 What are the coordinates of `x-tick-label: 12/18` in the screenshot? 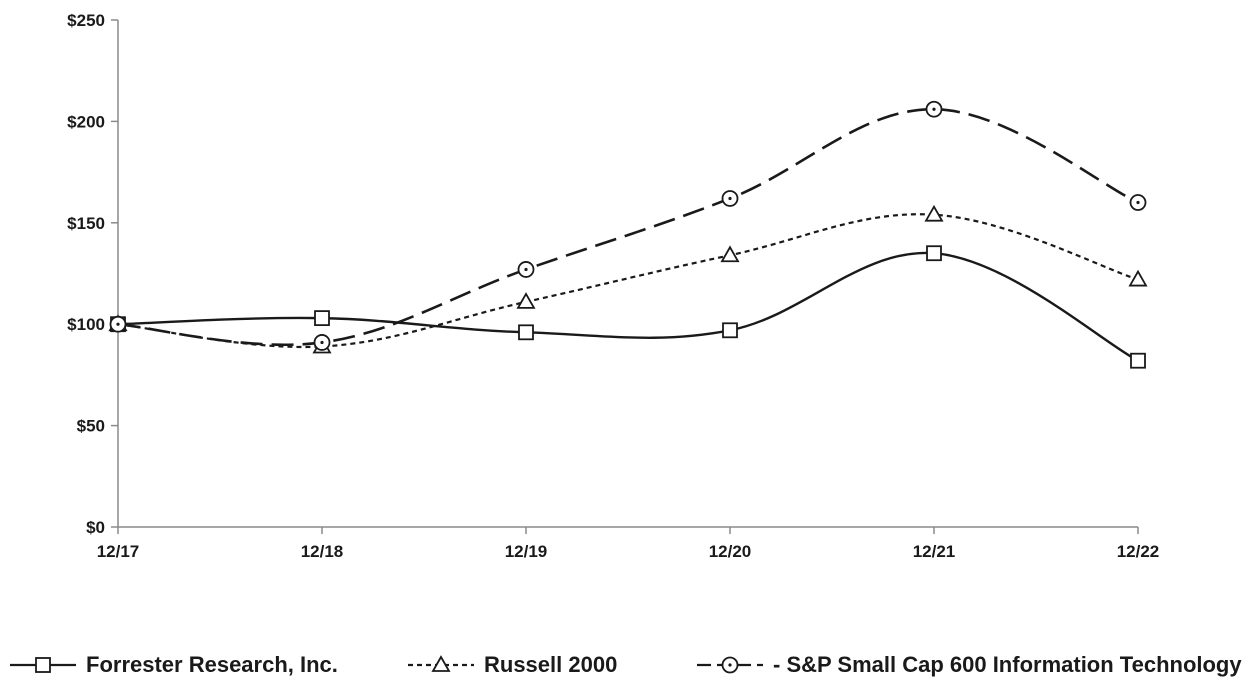 It's located at (322, 551).